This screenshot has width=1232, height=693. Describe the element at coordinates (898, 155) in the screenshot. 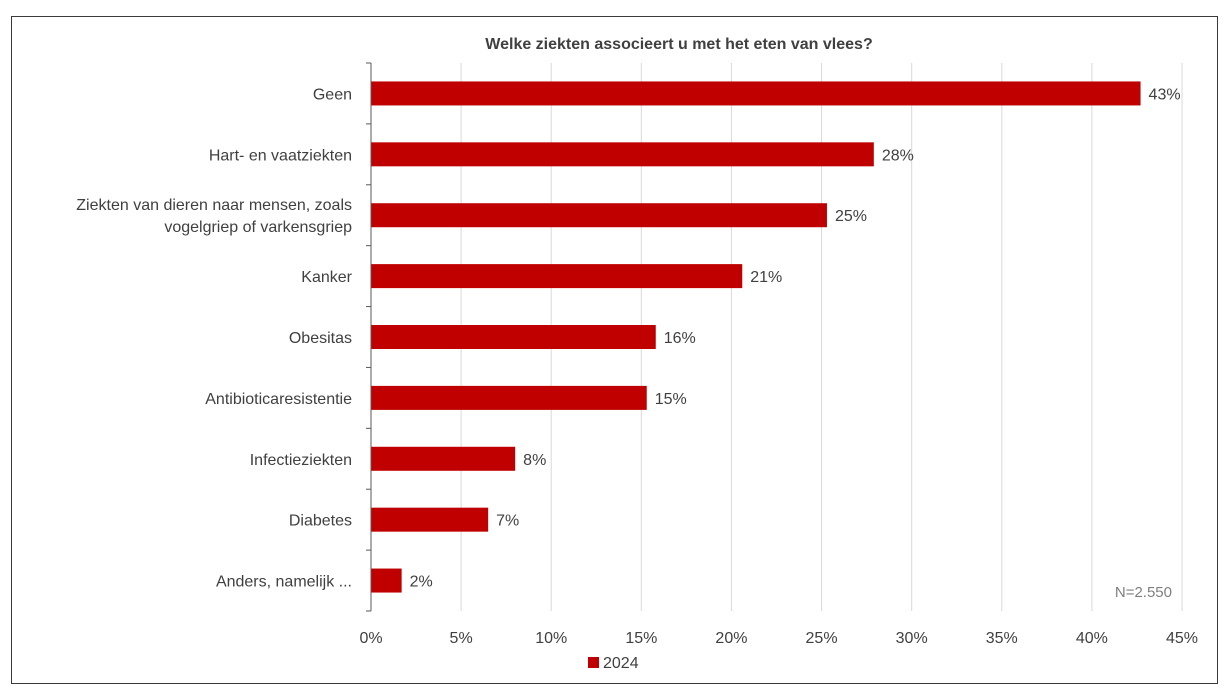

I see `value-label: 28%` at that location.